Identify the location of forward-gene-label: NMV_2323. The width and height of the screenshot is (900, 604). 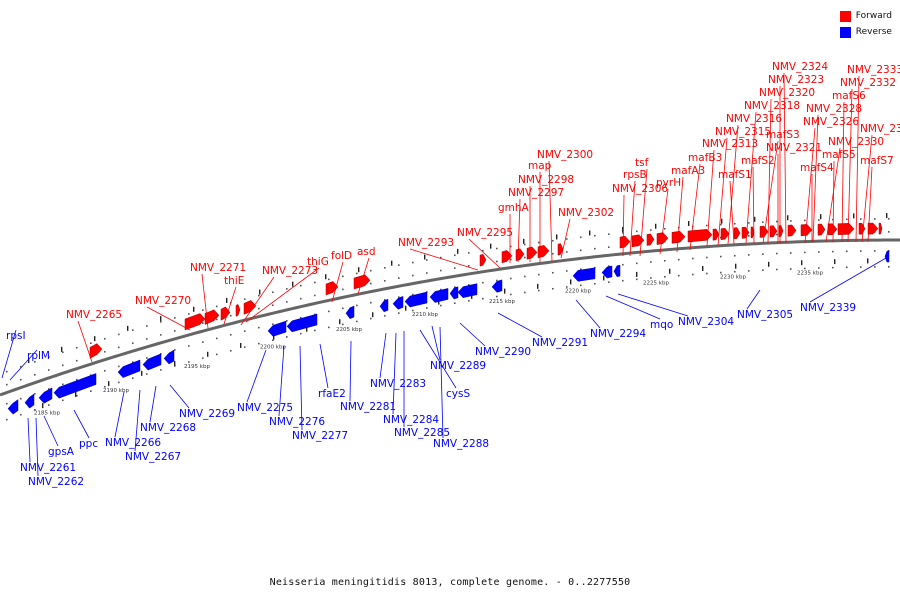
(796, 80).